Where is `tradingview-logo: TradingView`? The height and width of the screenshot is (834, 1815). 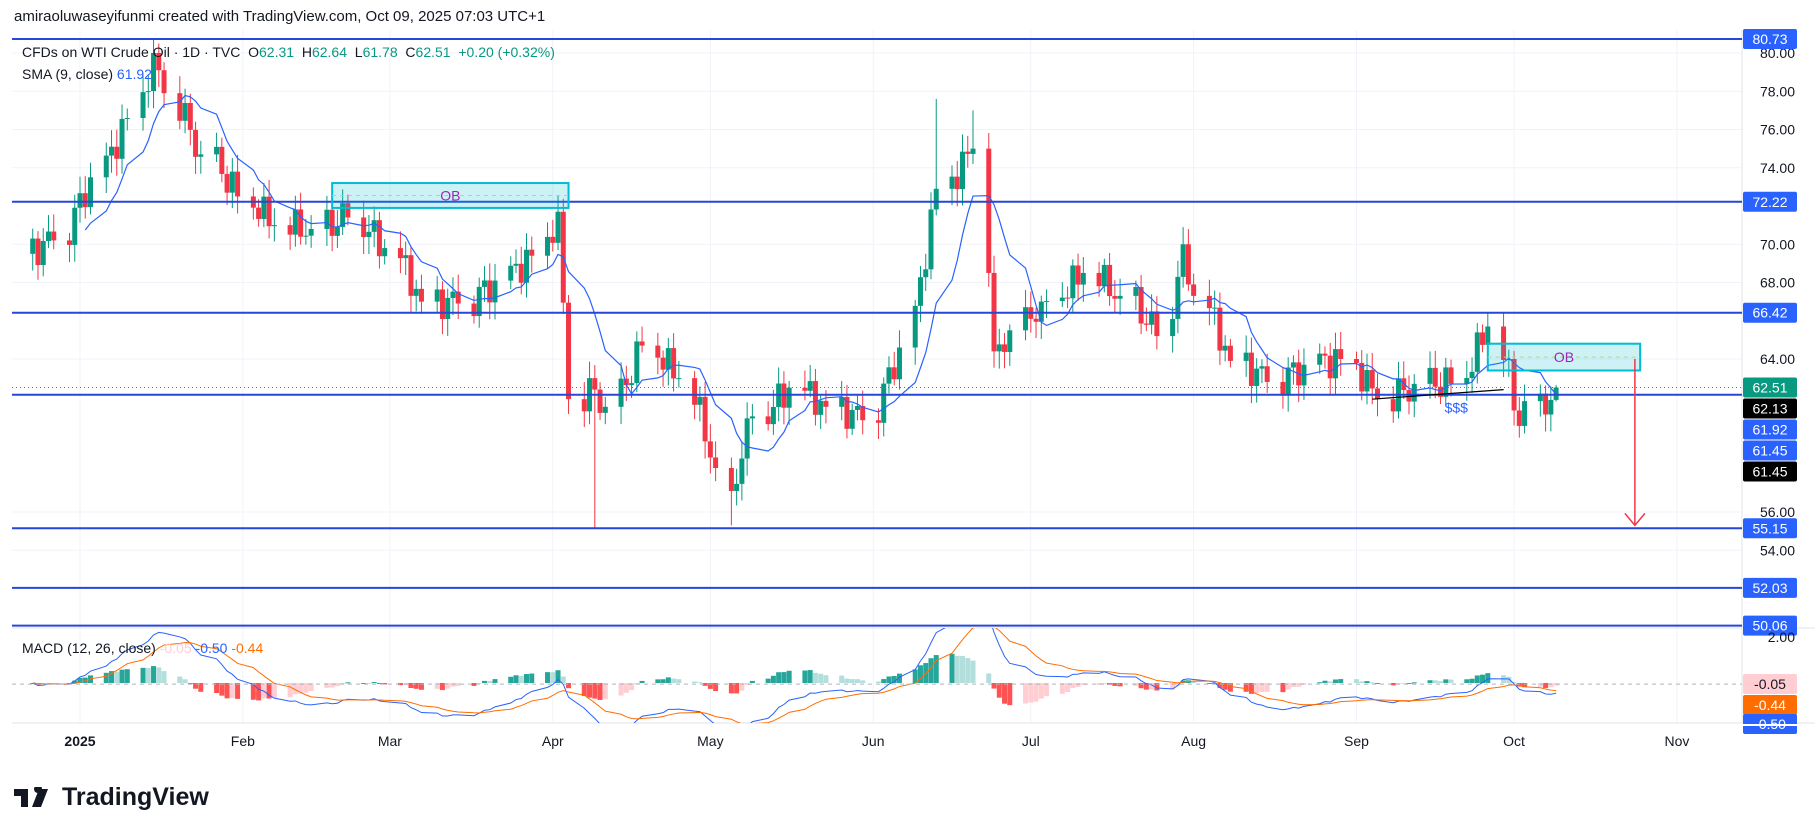
tradingview-logo: TradingView is located at coordinates (111, 797).